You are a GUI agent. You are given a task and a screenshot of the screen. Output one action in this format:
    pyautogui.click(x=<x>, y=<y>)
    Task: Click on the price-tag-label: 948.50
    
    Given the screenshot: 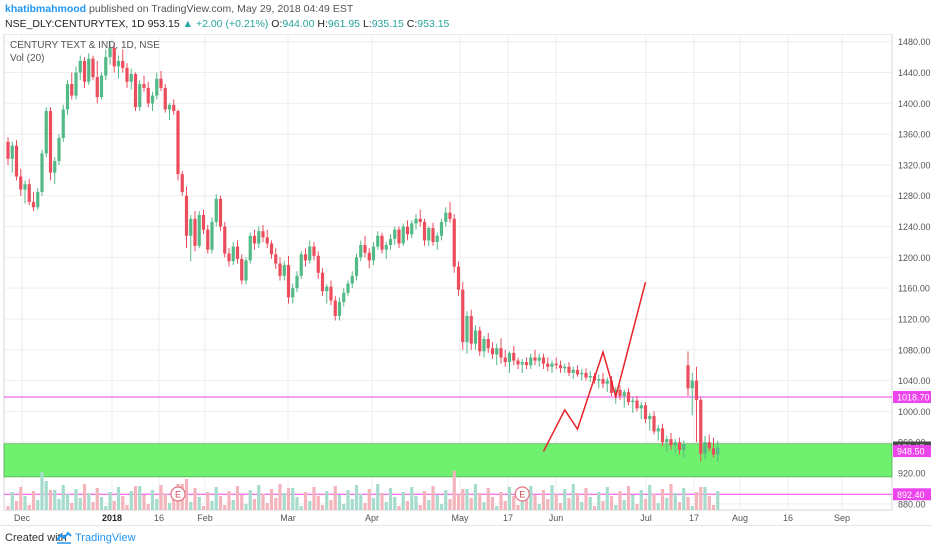 What is the action you would take?
    pyautogui.click(x=911, y=452)
    